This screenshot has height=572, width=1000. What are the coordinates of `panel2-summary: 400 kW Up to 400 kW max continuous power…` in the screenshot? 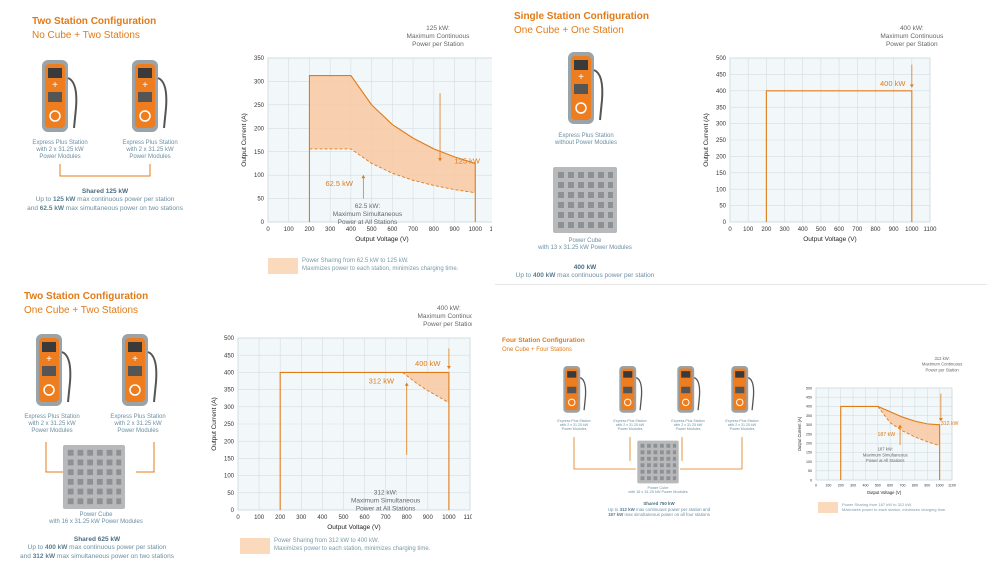 It's located at (585, 272).